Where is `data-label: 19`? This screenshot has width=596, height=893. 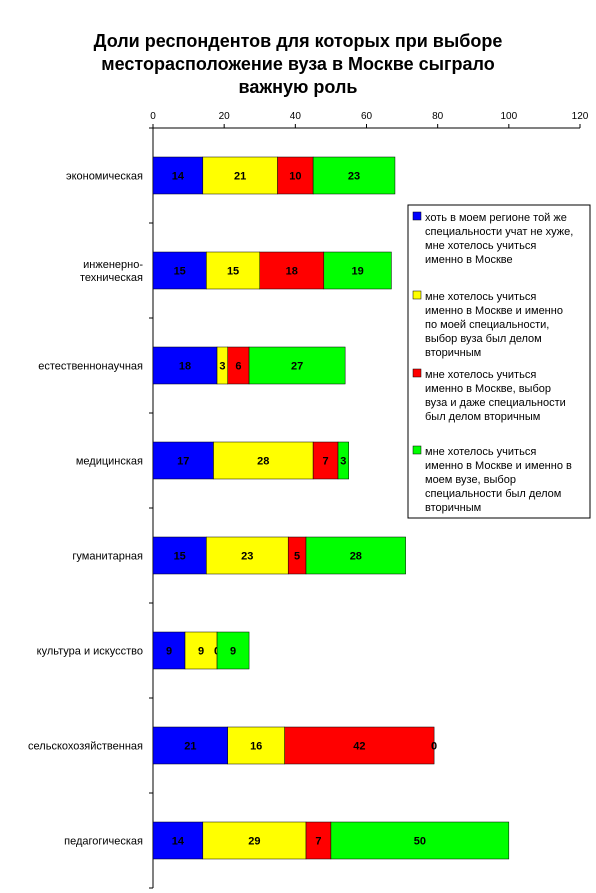 data-label: 19 is located at coordinates (357, 272).